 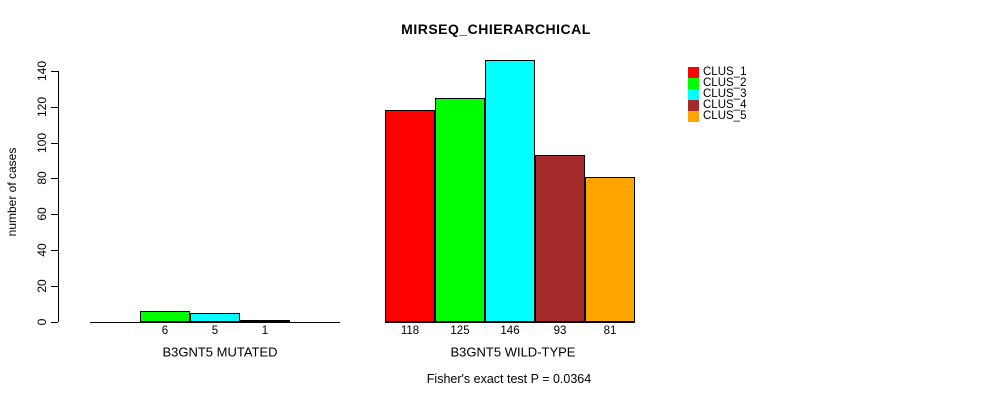 What do you see at coordinates (509, 379) in the screenshot?
I see `footer-pvalue: Fisher's exact test P = 0.0364` at bounding box center [509, 379].